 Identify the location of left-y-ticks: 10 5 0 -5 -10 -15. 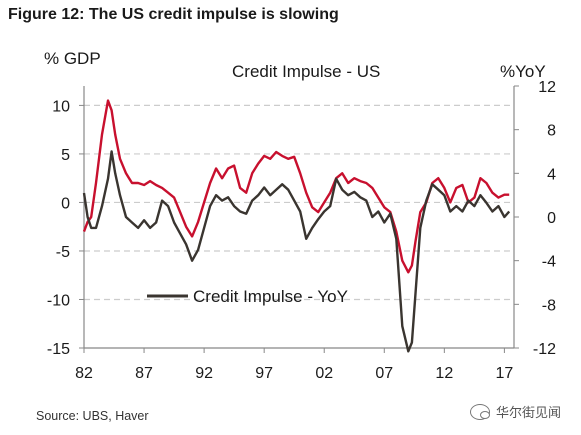
(65, 228).